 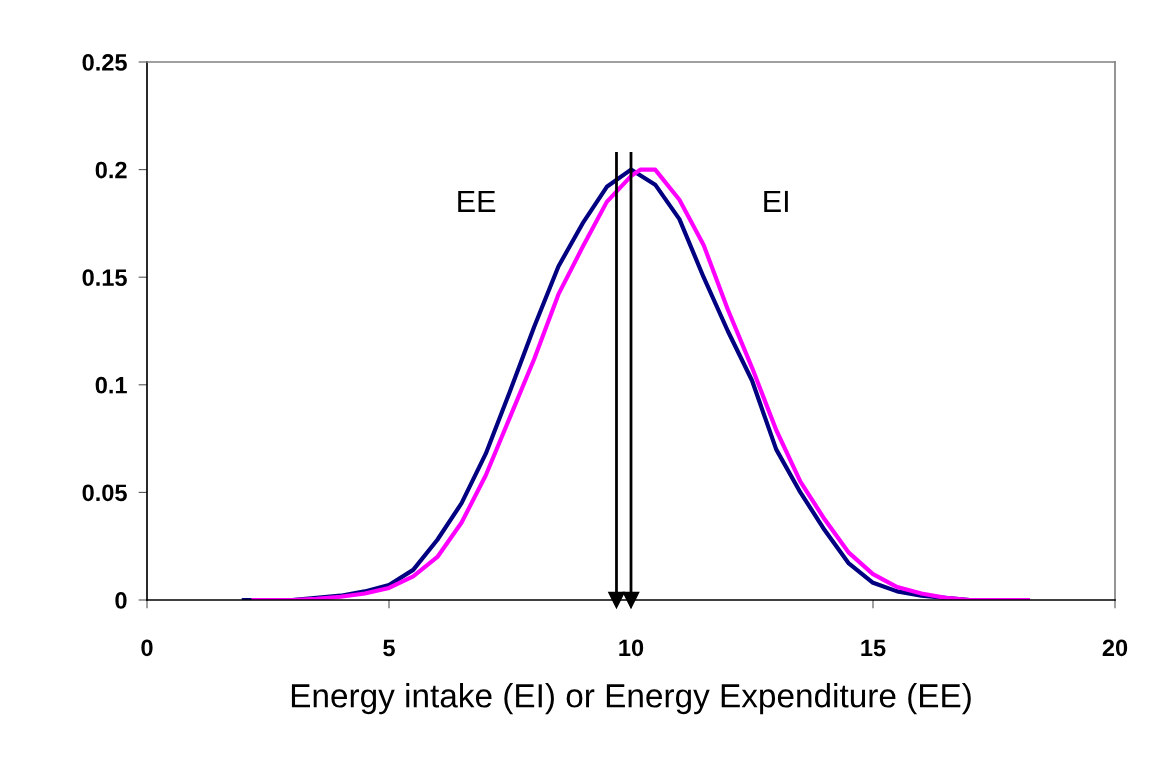 I want to click on x-tick-label: 10, so click(x=631, y=648).